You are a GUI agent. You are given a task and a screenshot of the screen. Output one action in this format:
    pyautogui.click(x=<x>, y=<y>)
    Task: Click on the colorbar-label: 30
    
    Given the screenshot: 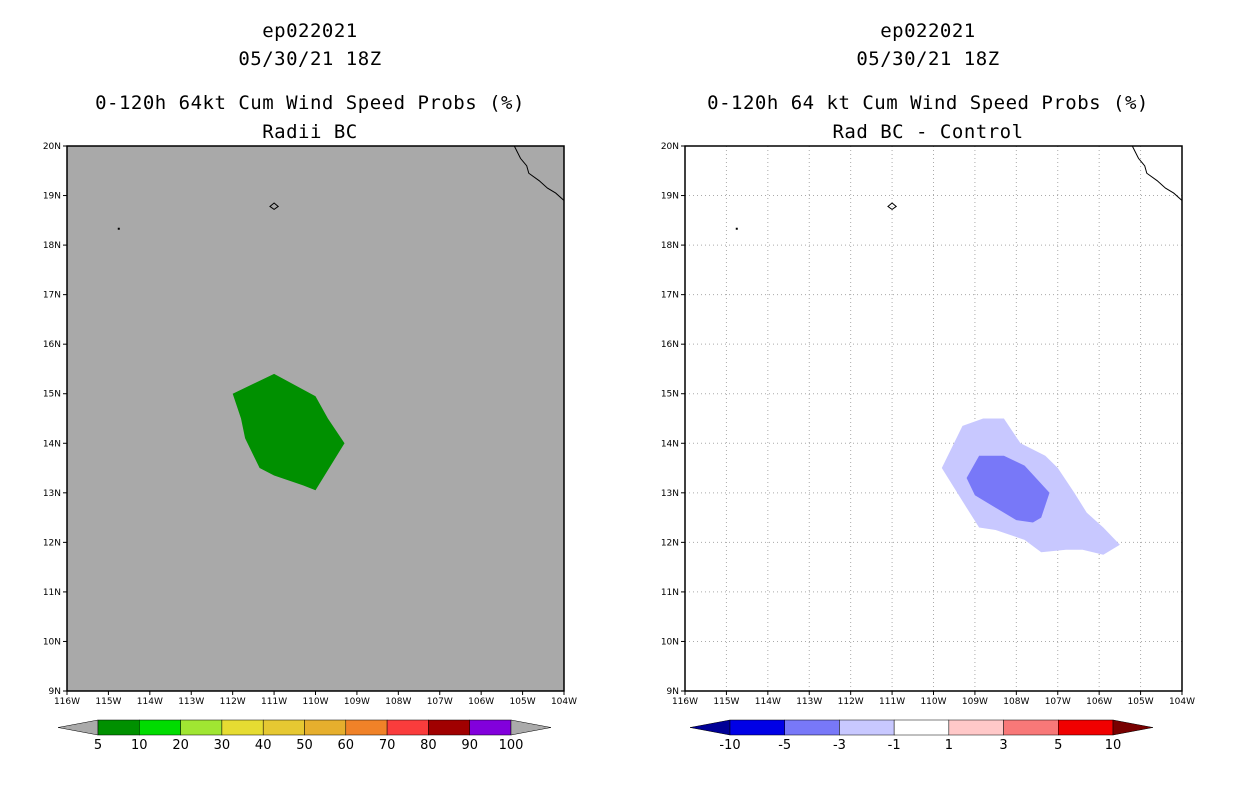 What is the action you would take?
    pyautogui.click(x=222, y=745)
    